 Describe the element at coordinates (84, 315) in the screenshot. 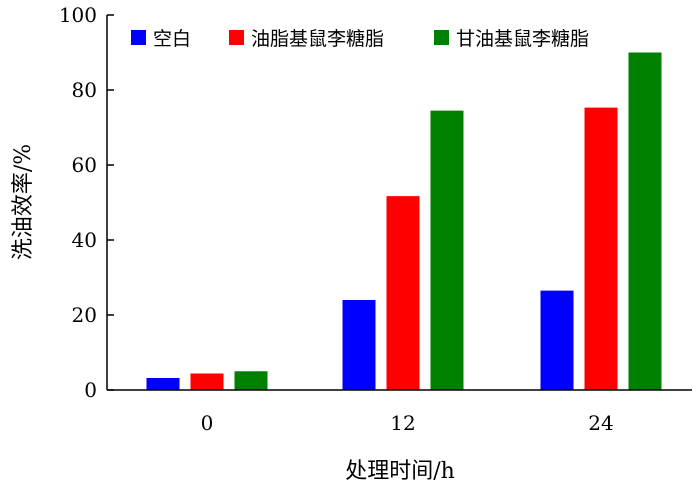

I see `y-tick-label: 20` at that location.